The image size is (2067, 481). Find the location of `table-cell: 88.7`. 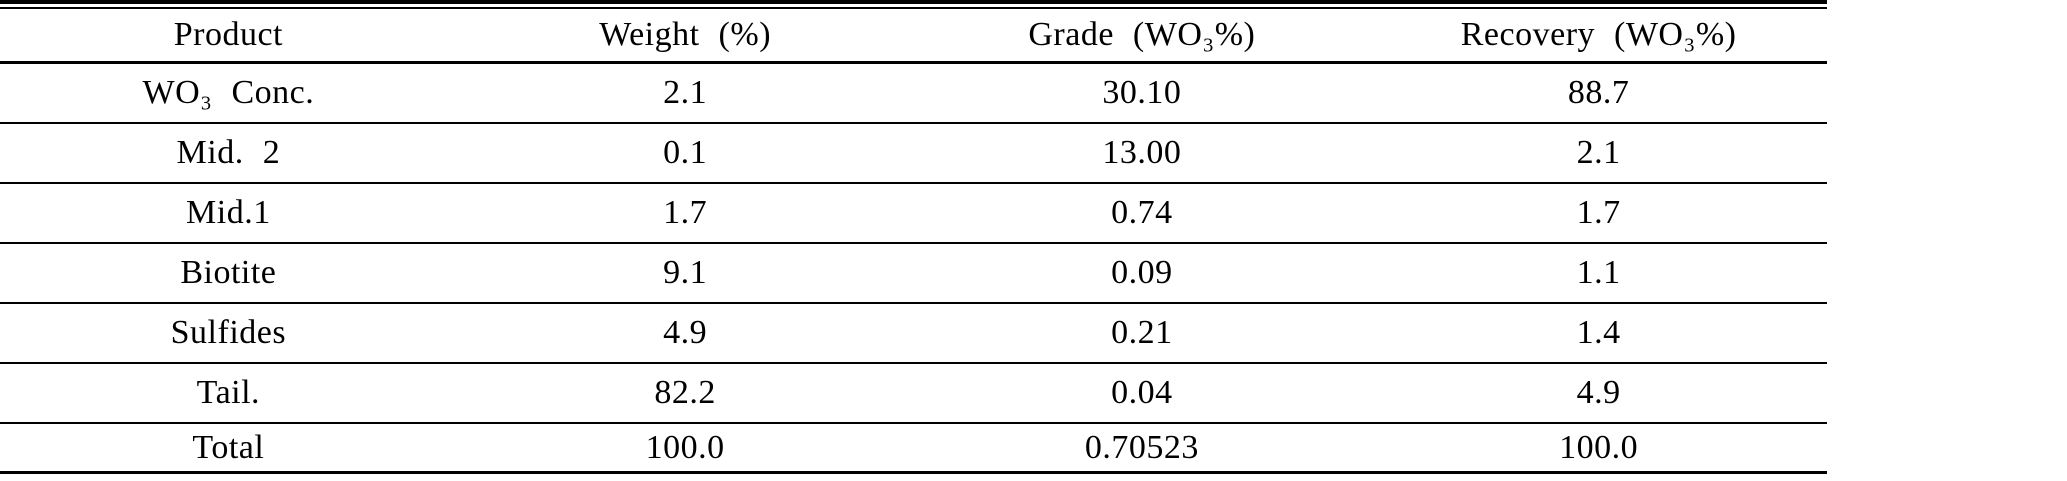

table-cell: 88.7 is located at coordinates (1598, 93).